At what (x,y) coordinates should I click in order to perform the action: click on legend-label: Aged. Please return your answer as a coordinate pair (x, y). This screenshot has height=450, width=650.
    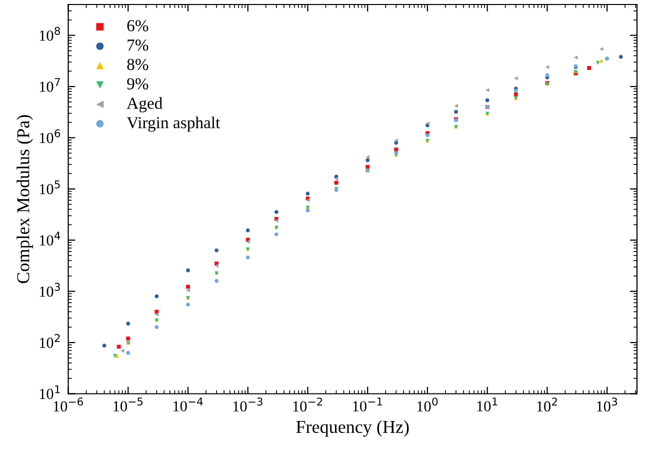
    Looking at the image, I should click on (144, 104).